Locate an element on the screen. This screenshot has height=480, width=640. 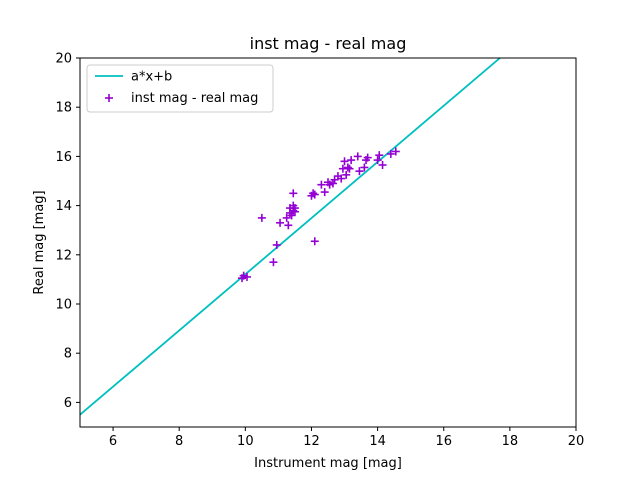
y-tick-label: 8 is located at coordinates (68, 354).